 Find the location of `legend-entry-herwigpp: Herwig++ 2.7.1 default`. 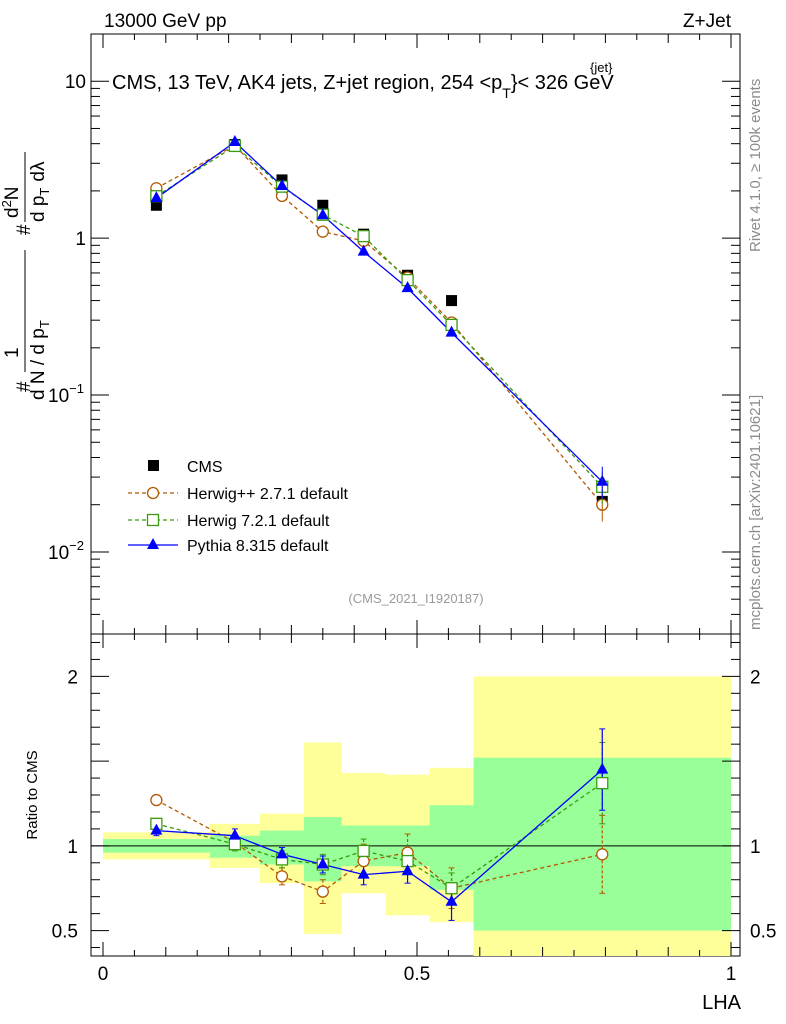

legend-entry-herwigpp: Herwig++ 2.7.1 default is located at coordinates (238, 494).